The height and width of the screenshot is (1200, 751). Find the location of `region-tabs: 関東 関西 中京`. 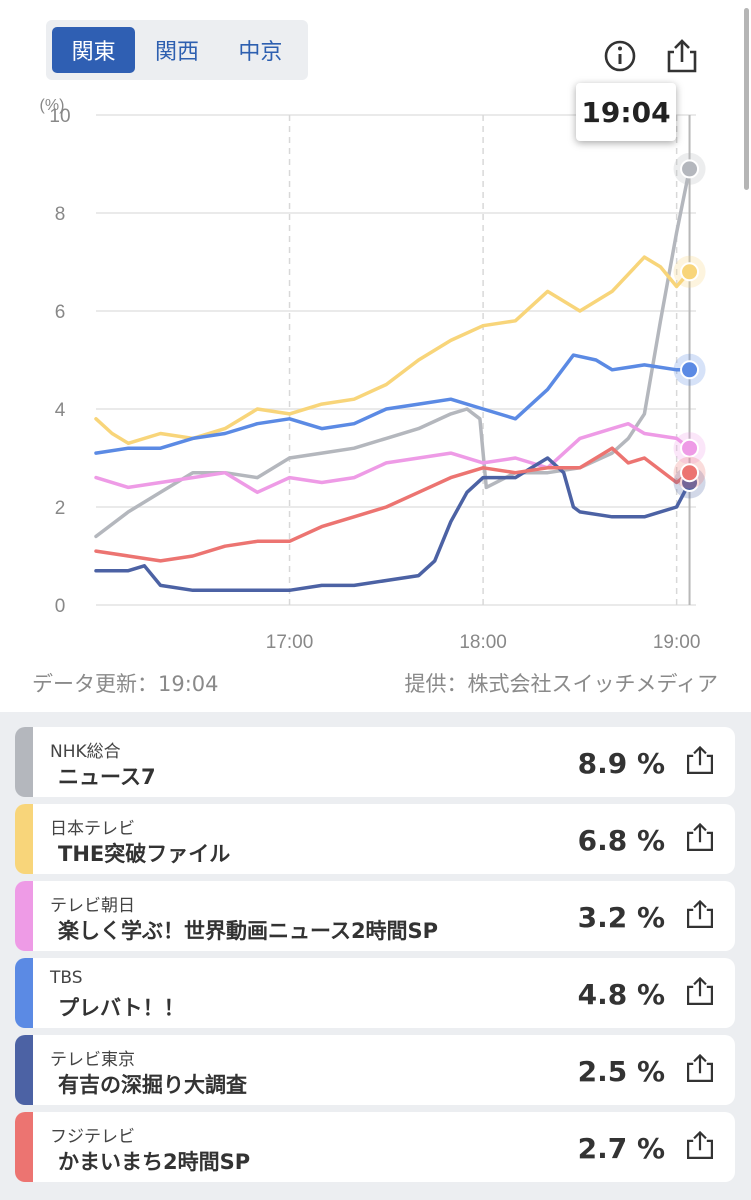

region-tabs: 関東 関西 中京 is located at coordinates (177, 50).